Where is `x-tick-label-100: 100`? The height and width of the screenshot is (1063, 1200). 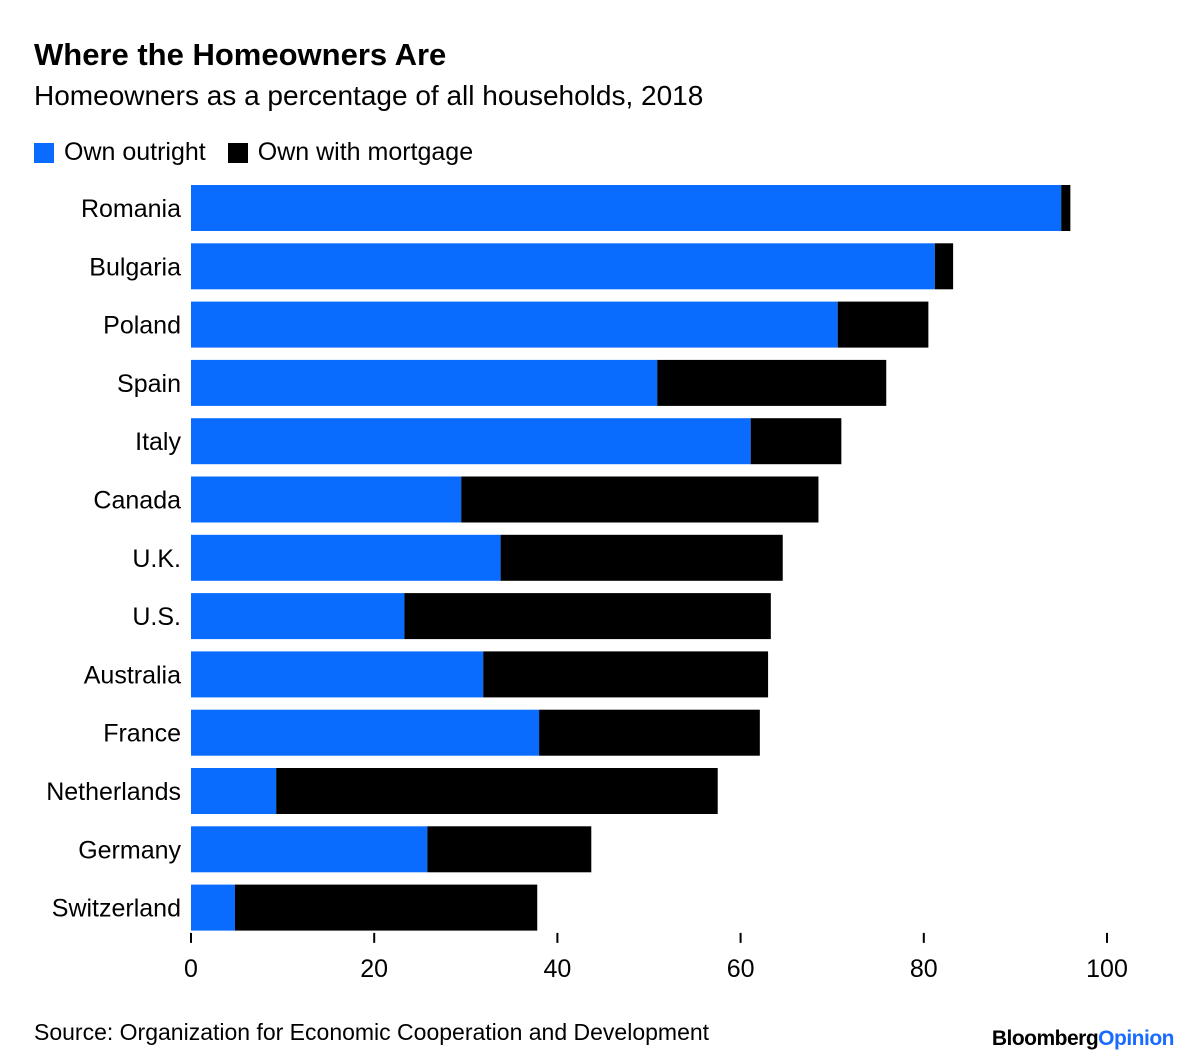
x-tick-label-100: 100 is located at coordinates (1107, 969).